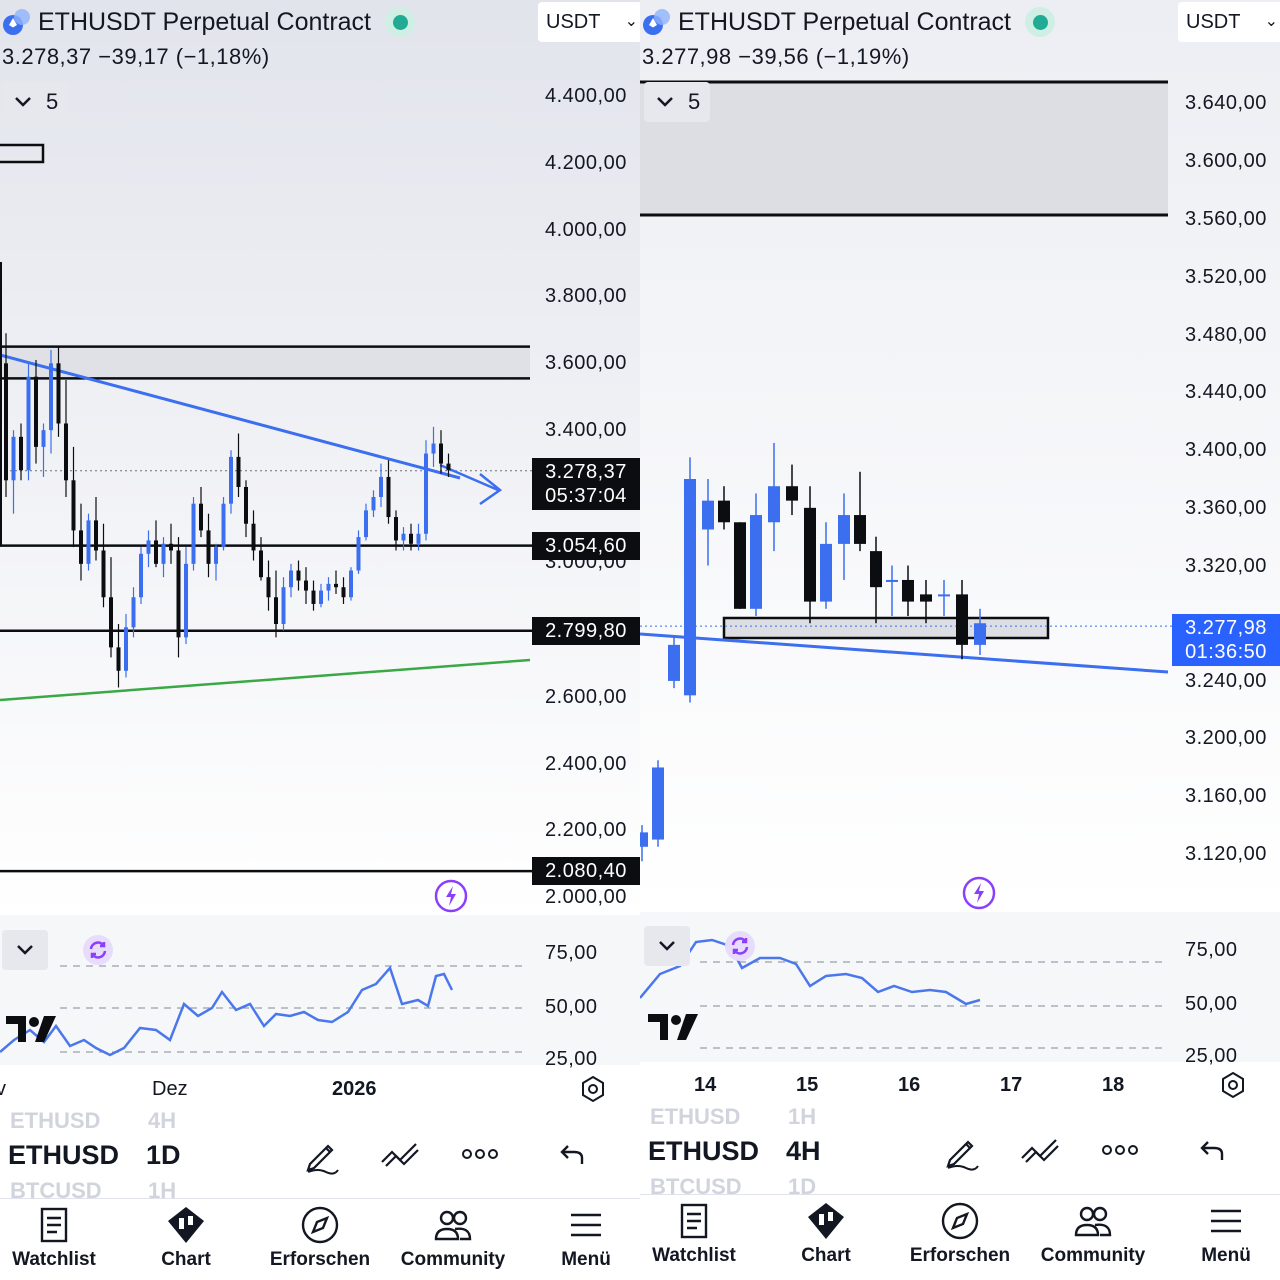  I want to click on indicator-axis-label: 25,00, so click(1211, 1056).